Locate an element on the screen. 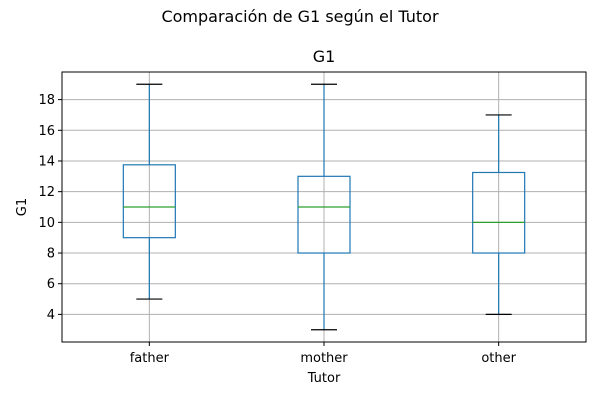  chart-title: G1 is located at coordinates (324, 56).